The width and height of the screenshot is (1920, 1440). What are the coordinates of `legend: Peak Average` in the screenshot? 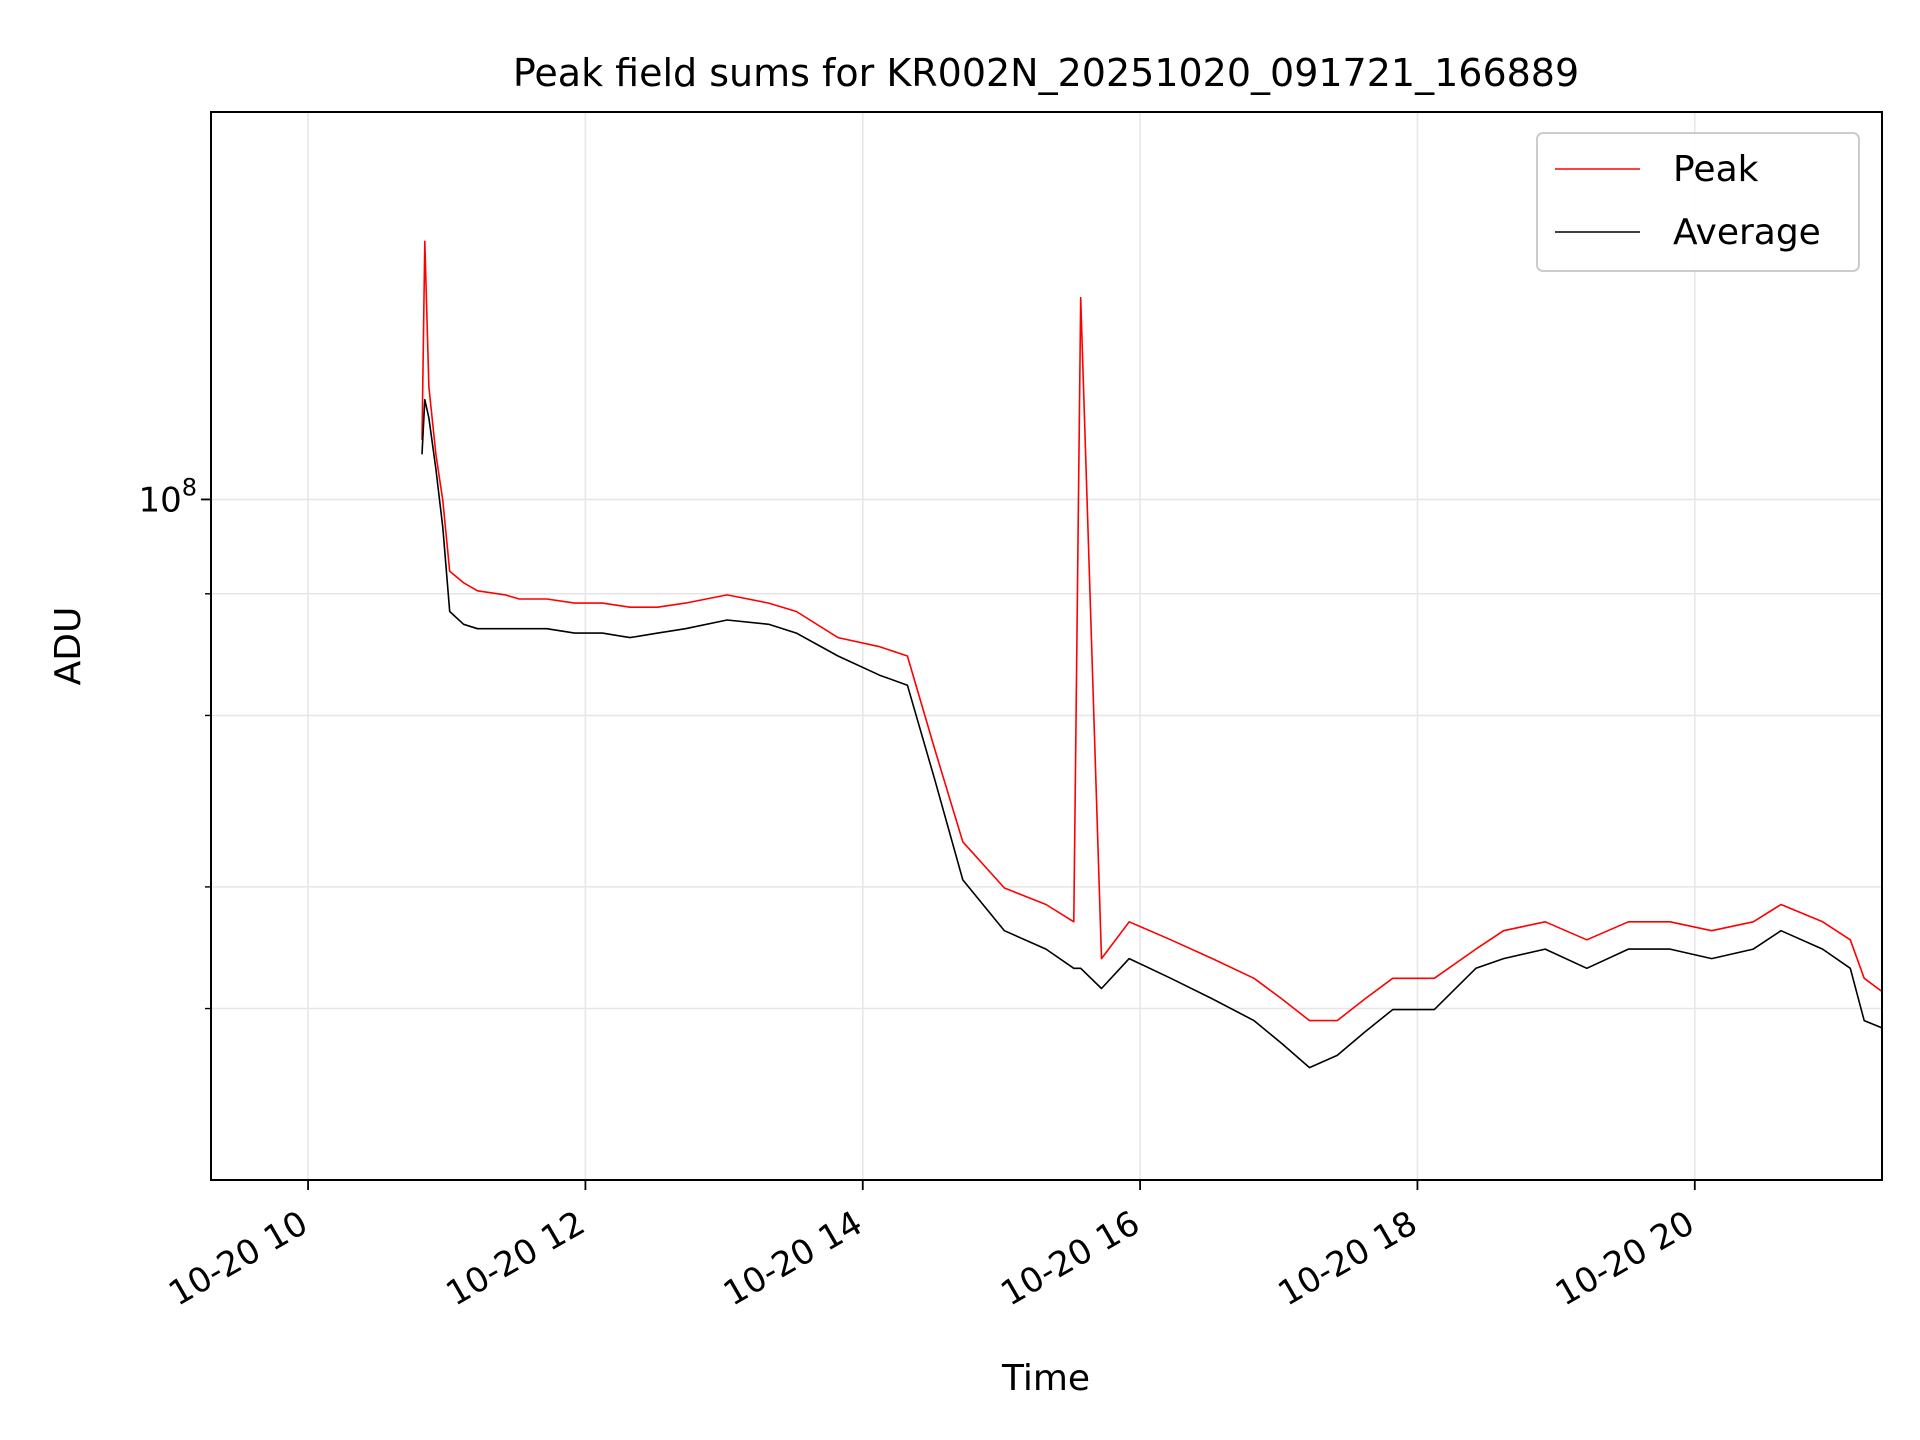 It's located at (1698, 202).